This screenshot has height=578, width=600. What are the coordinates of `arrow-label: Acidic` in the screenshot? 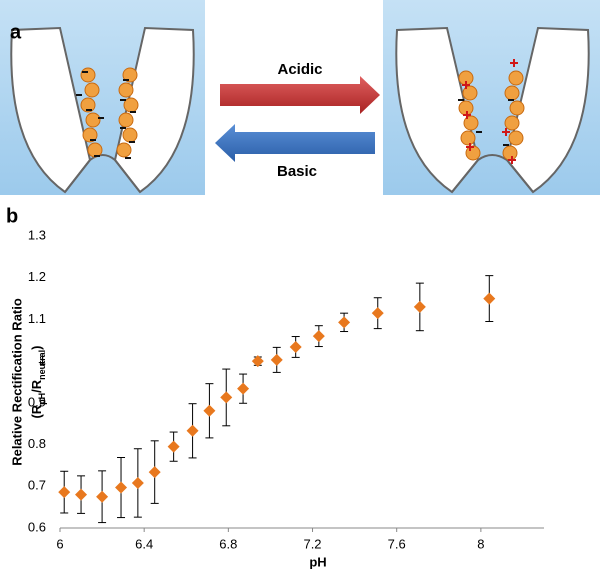 It's located at (299, 69).